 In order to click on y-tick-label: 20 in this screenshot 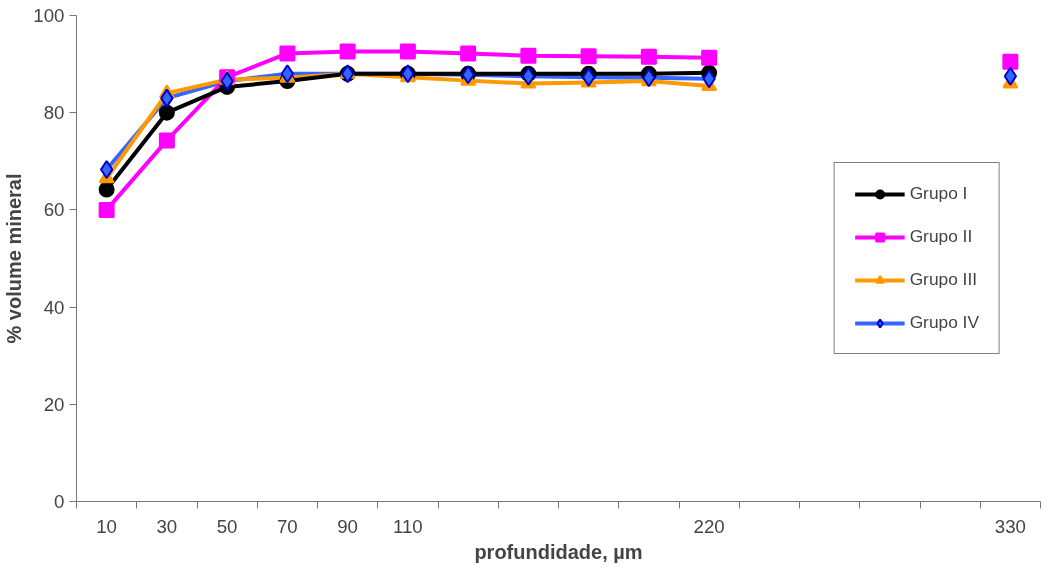, I will do `click(54, 404)`.